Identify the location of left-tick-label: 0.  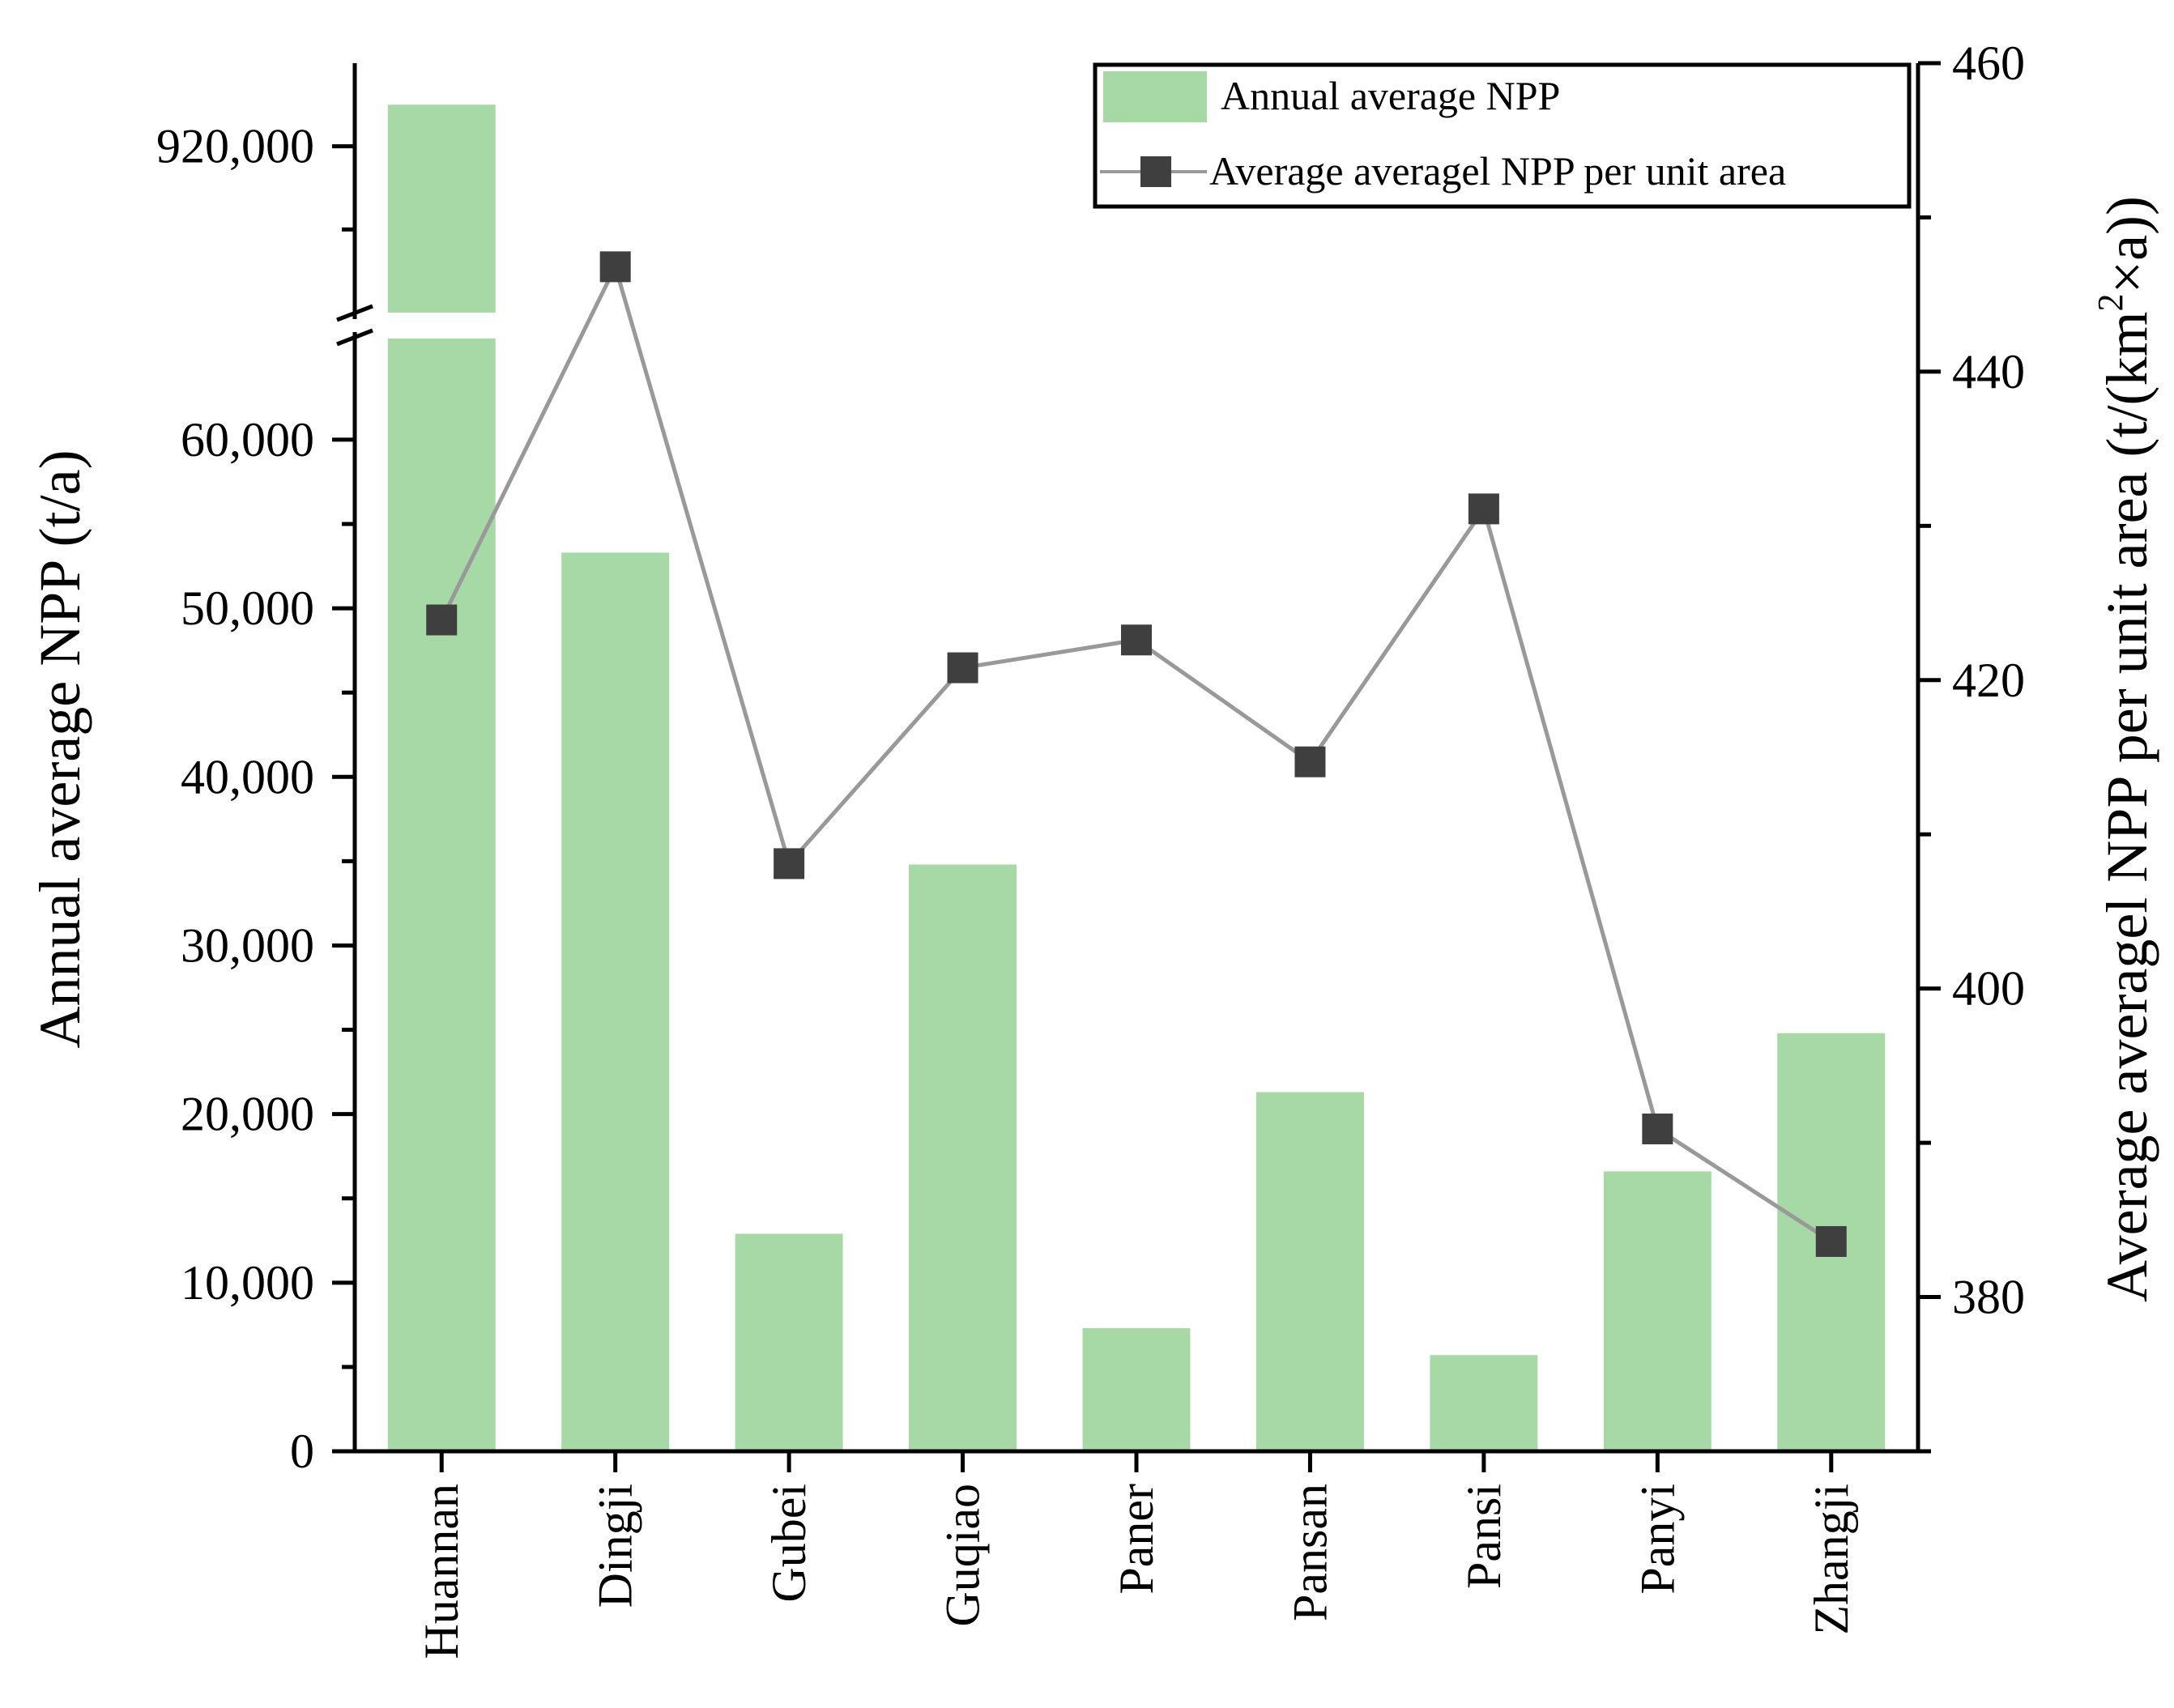
(302, 1451).